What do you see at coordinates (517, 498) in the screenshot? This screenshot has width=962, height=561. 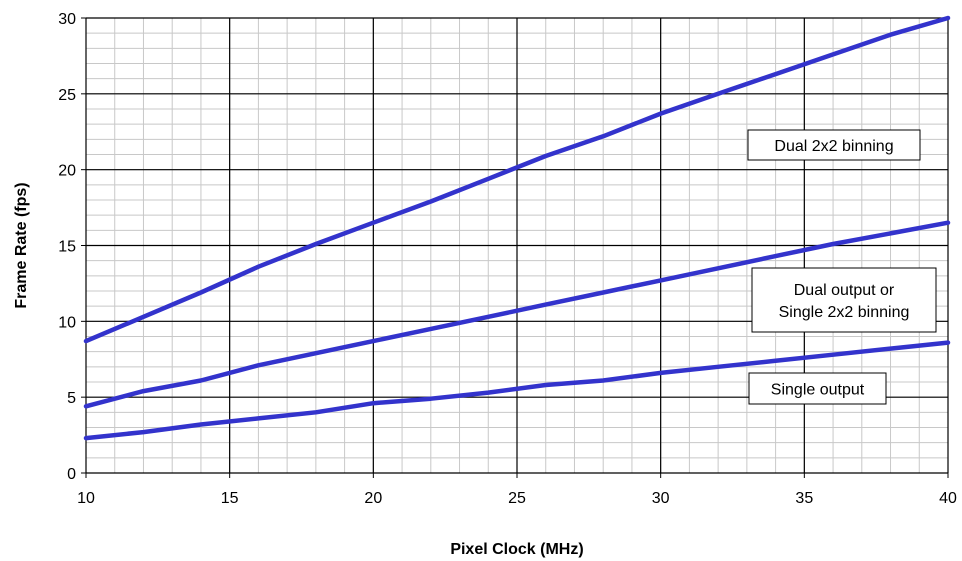 I see `x-tick-label: 25` at bounding box center [517, 498].